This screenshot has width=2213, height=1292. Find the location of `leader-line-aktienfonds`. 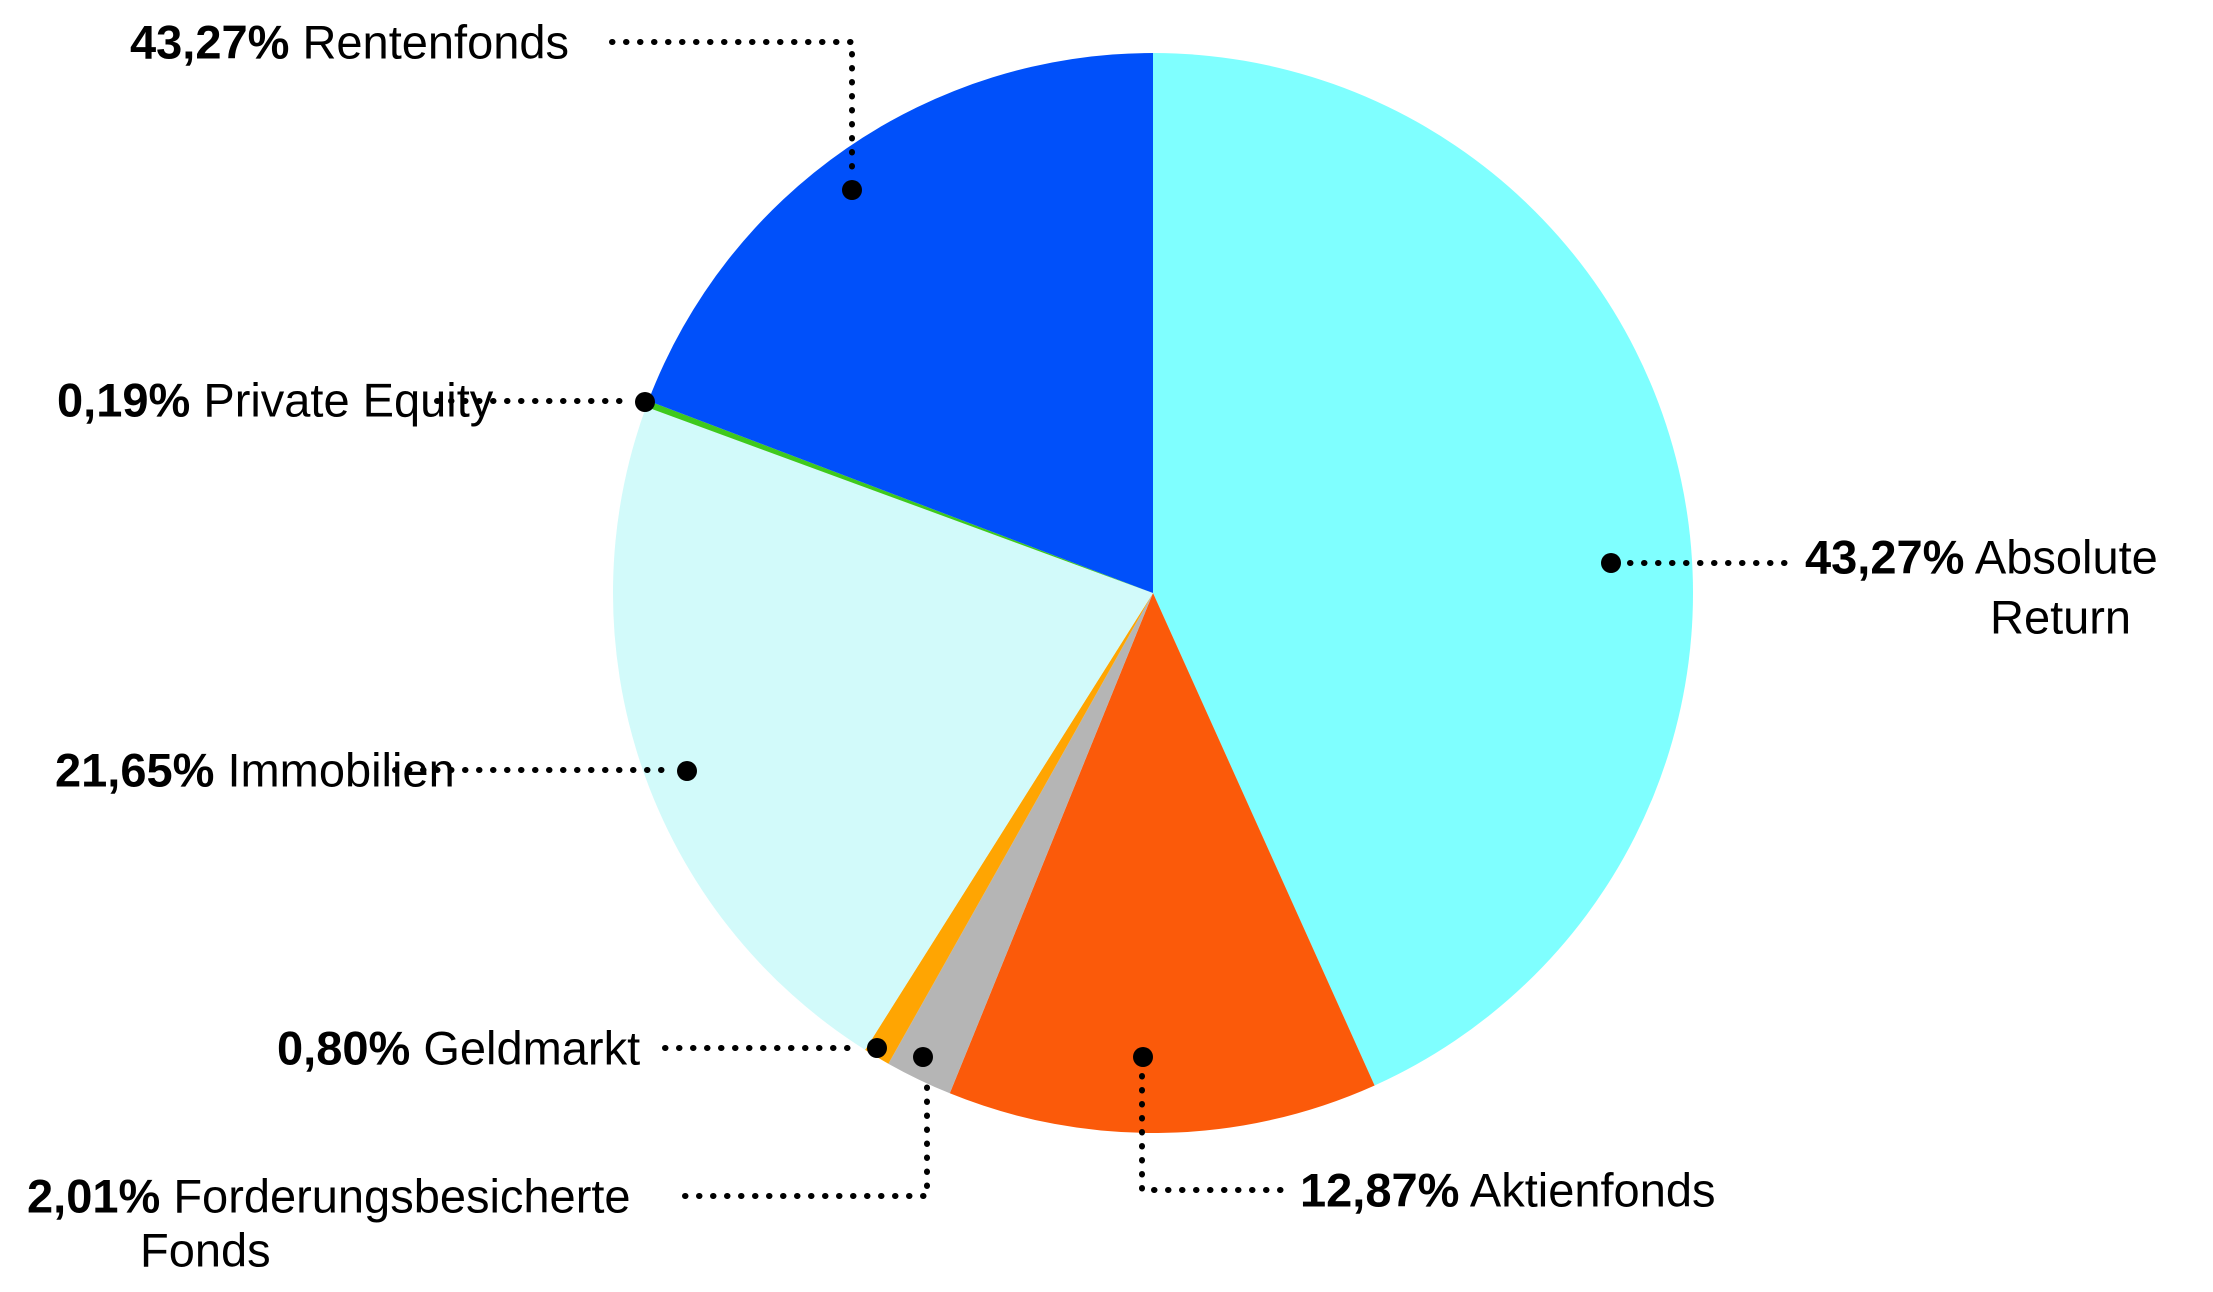

leader-line-aktienfonds is located at coordinates (1216, 1133).